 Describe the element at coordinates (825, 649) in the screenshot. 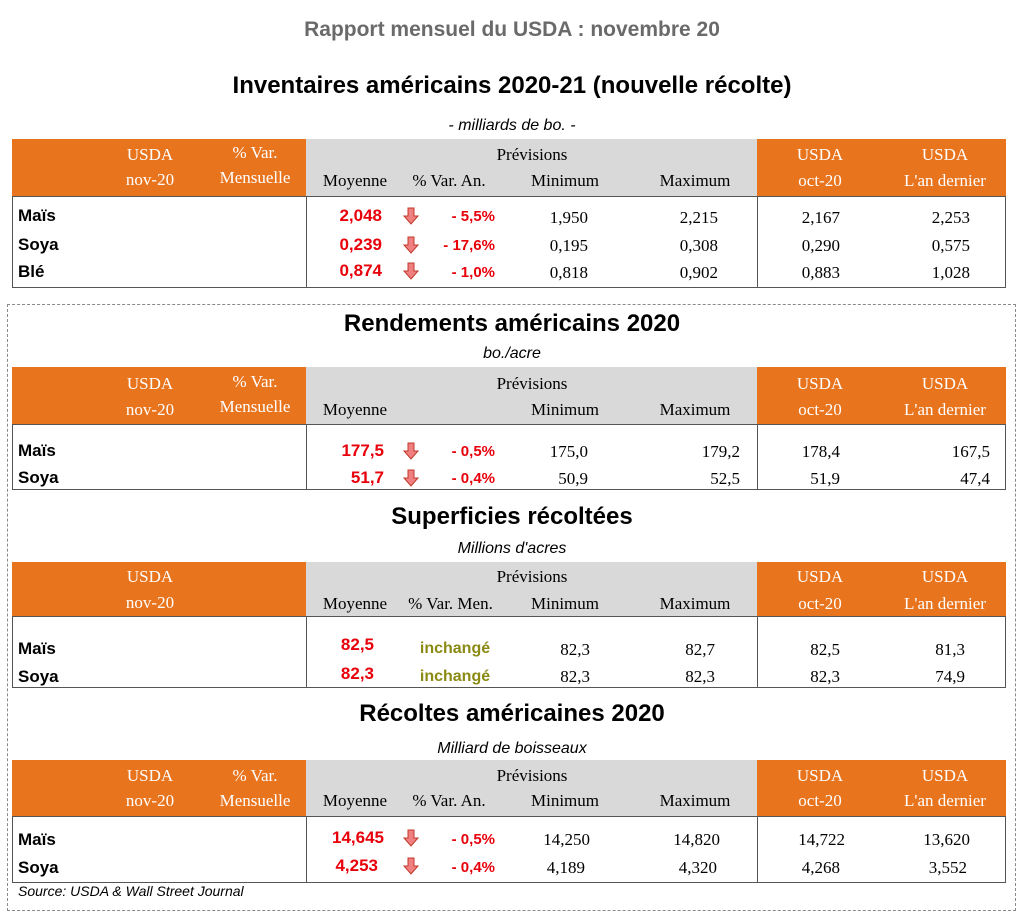

I see `oct-value: 82,5` at that location.